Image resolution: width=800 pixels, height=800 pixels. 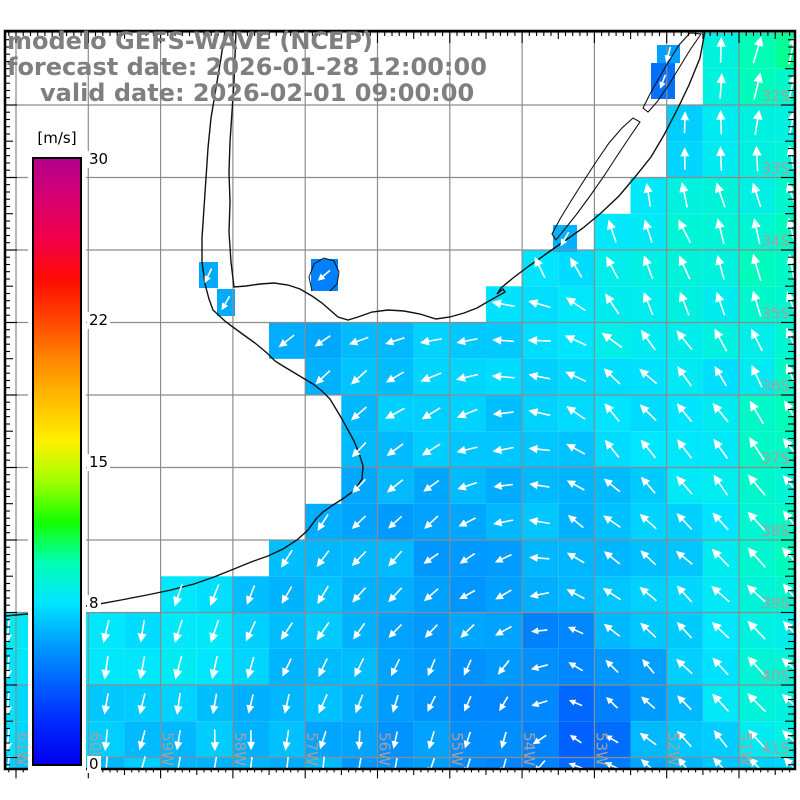 What do you see at coordinates (746, 749) in the screenshot?
I see `lon-label: 51W` at bounding box center [746, 749].